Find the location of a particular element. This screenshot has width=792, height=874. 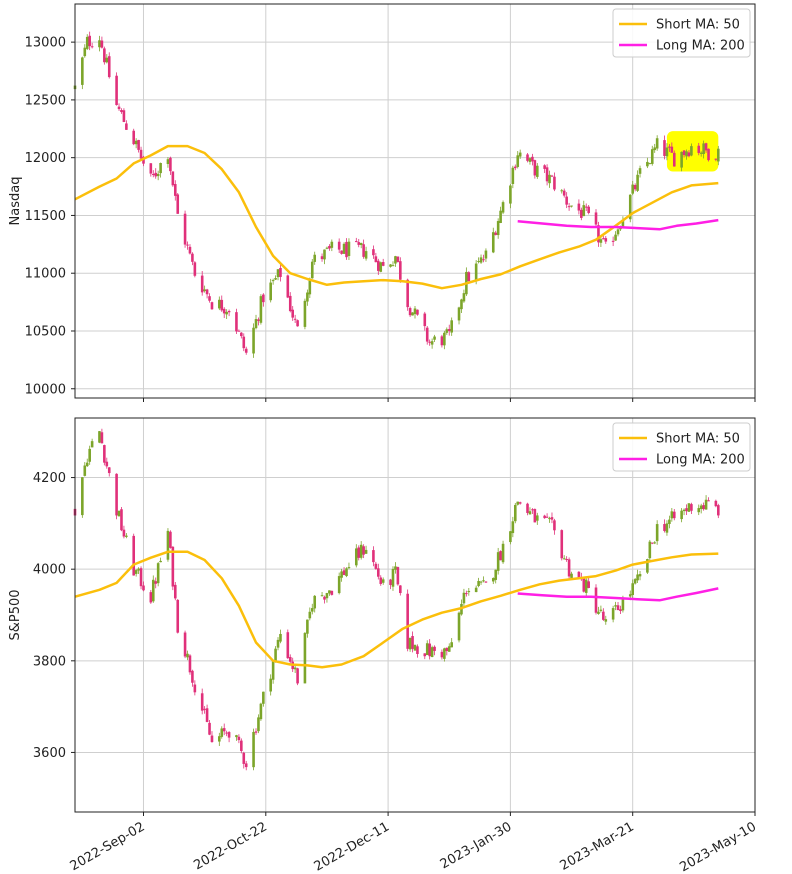

legend-label: Long MA: 200 is located at coordinates (700, 46).